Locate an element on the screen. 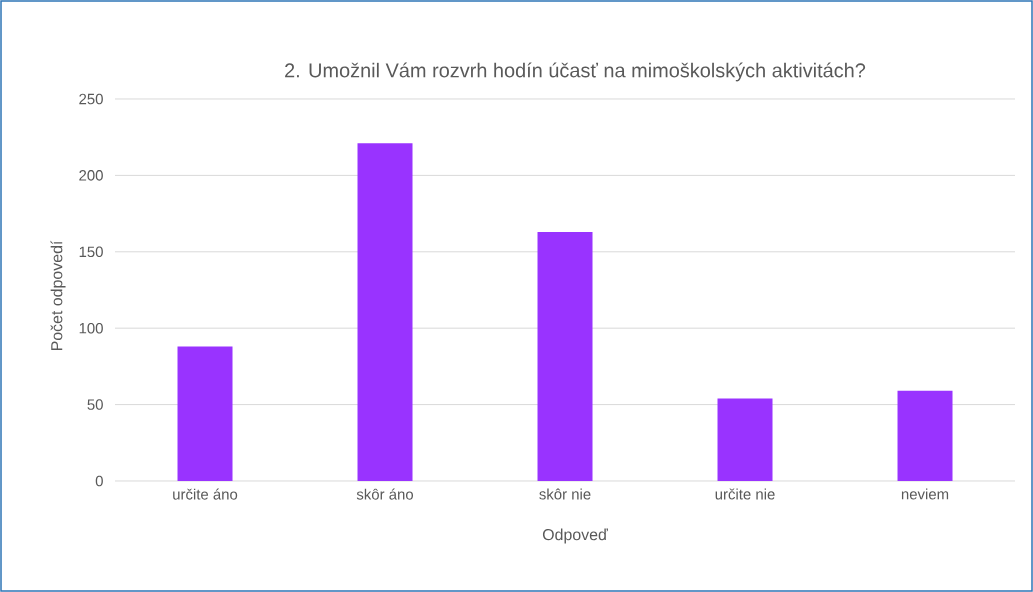 This screenshot has height=592, width=1033. y-tick-label: 0 is located at coordinates (99, 481).